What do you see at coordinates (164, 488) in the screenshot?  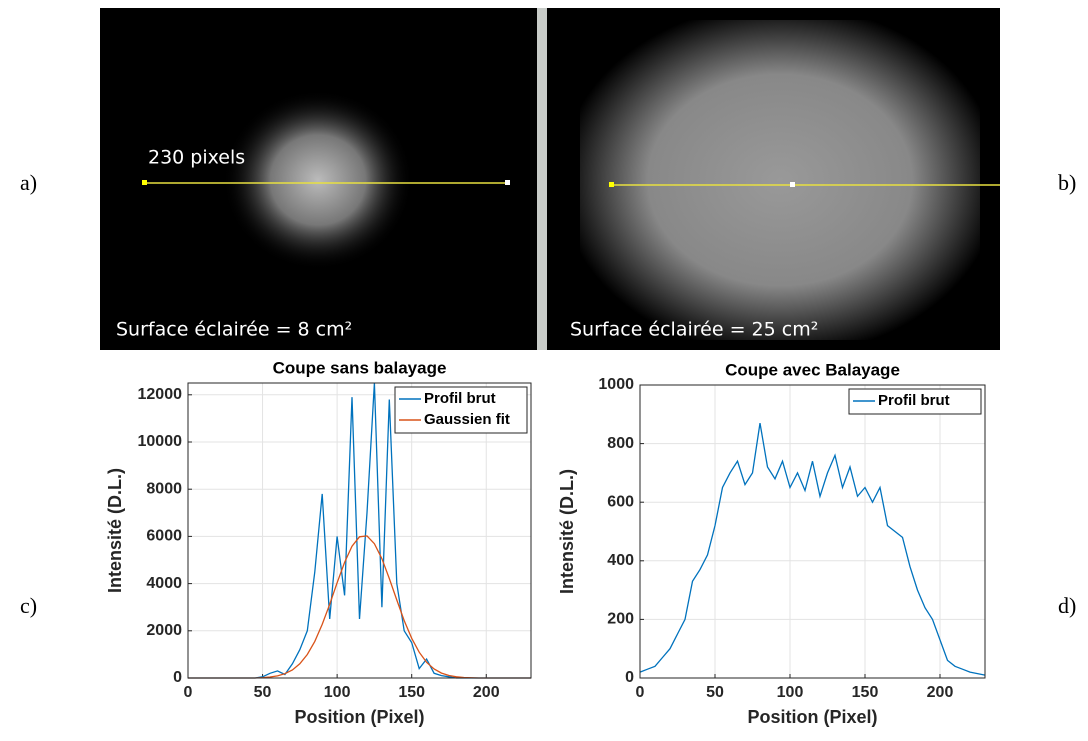 I see `y-tick-label: 8000` at bounding box center [164, 488].